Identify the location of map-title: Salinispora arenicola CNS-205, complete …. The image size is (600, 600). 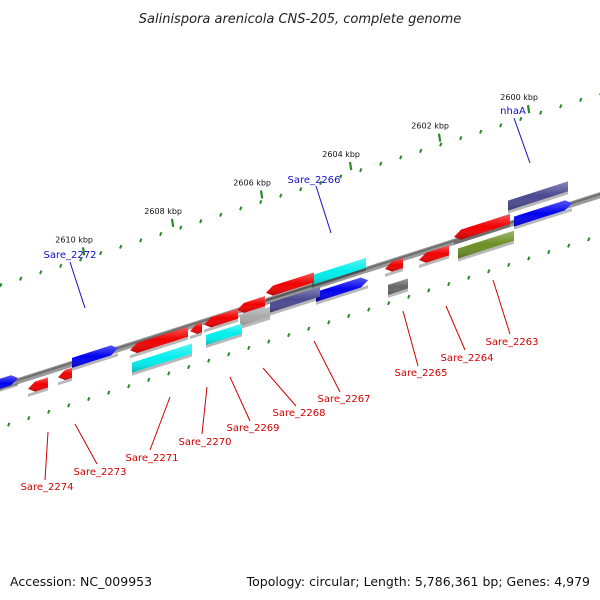
(300, 19).